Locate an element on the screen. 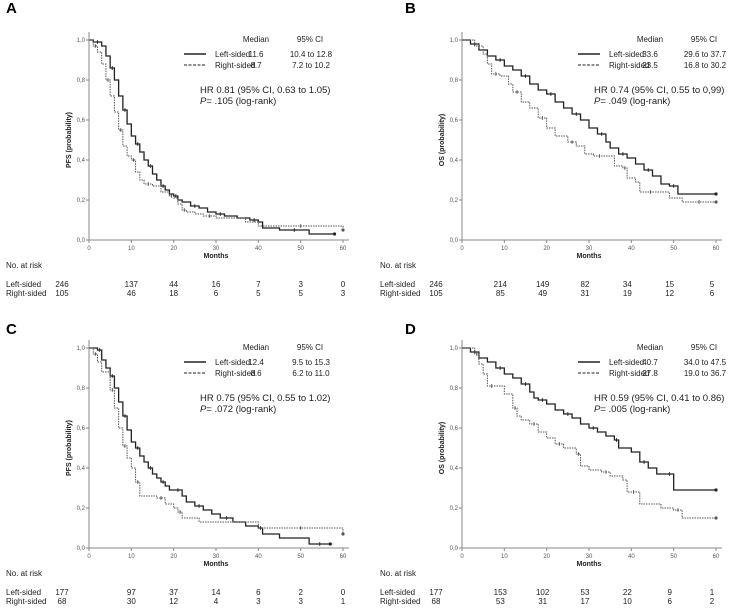  p-value-text: P= .072 (log-rank) is located at coordinates (238, 409).